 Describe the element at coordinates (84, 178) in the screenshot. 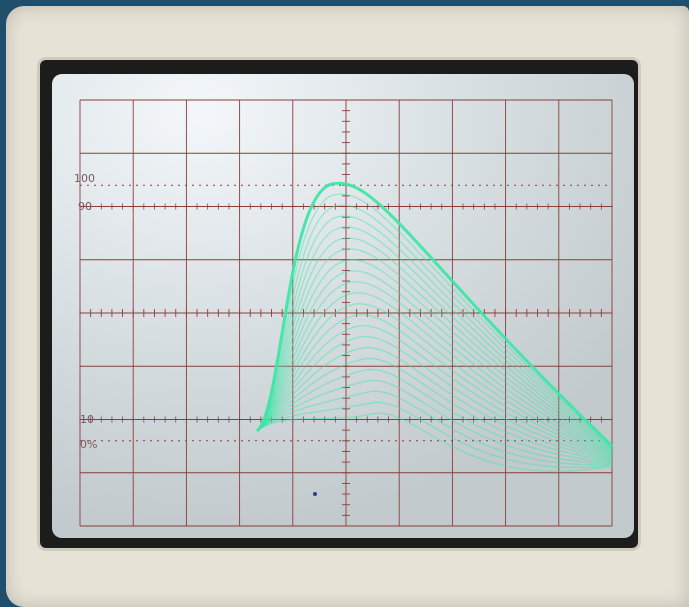

I see `label-100: 100` at that location.